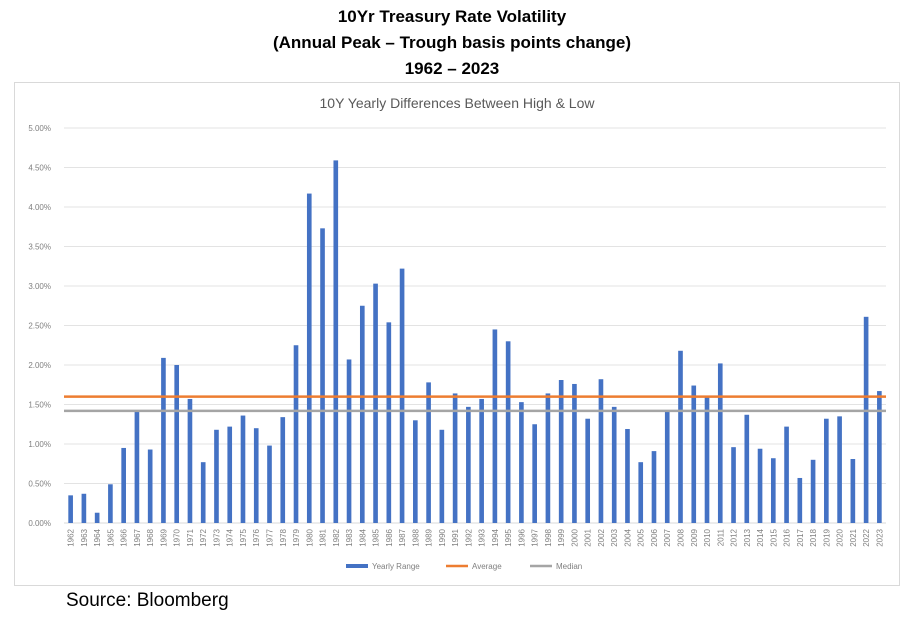 The width and height of the screenshot is (904, 626). Describe the element at coordinates (283, 537) in the screenshot. I see `x-tick-label: 1978` at that location.